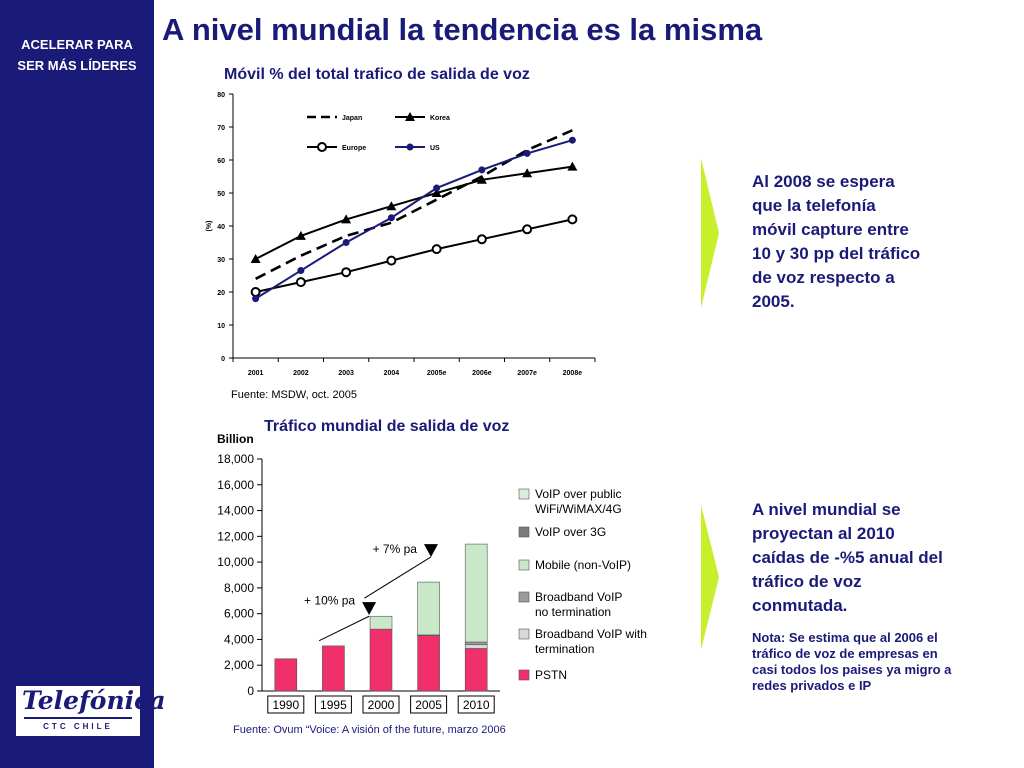 The image size is (1024, 768). What do you see at coordinates (440, 118) in the screenshot?
I see `legend-label: Korea` at bounding box center [440, 118].